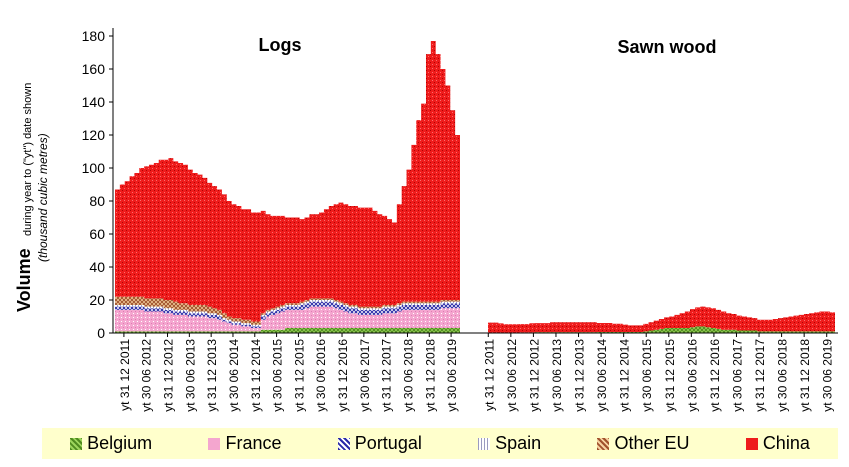 The width and height of the screenshot is (849, 467). I want to click on legend-swatch-china, so click(751, 443).